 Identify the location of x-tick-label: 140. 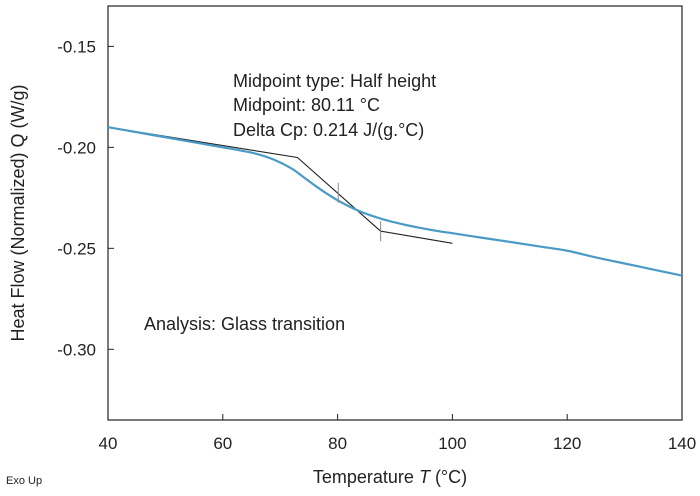
(682, 443).